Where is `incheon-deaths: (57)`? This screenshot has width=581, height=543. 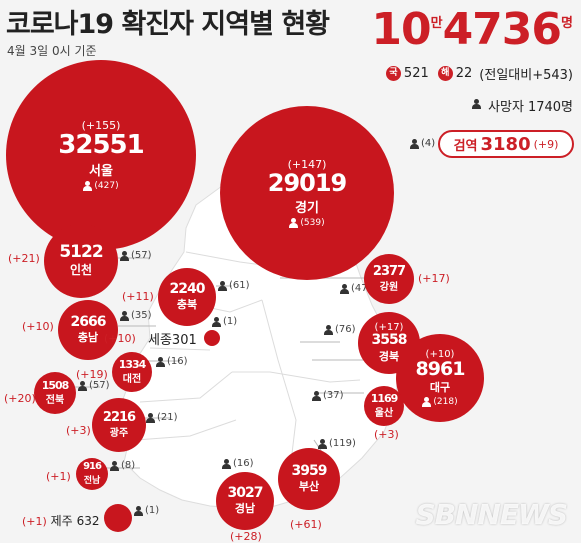 incheon-deaths: (57) is located at coordinates (136, 255).